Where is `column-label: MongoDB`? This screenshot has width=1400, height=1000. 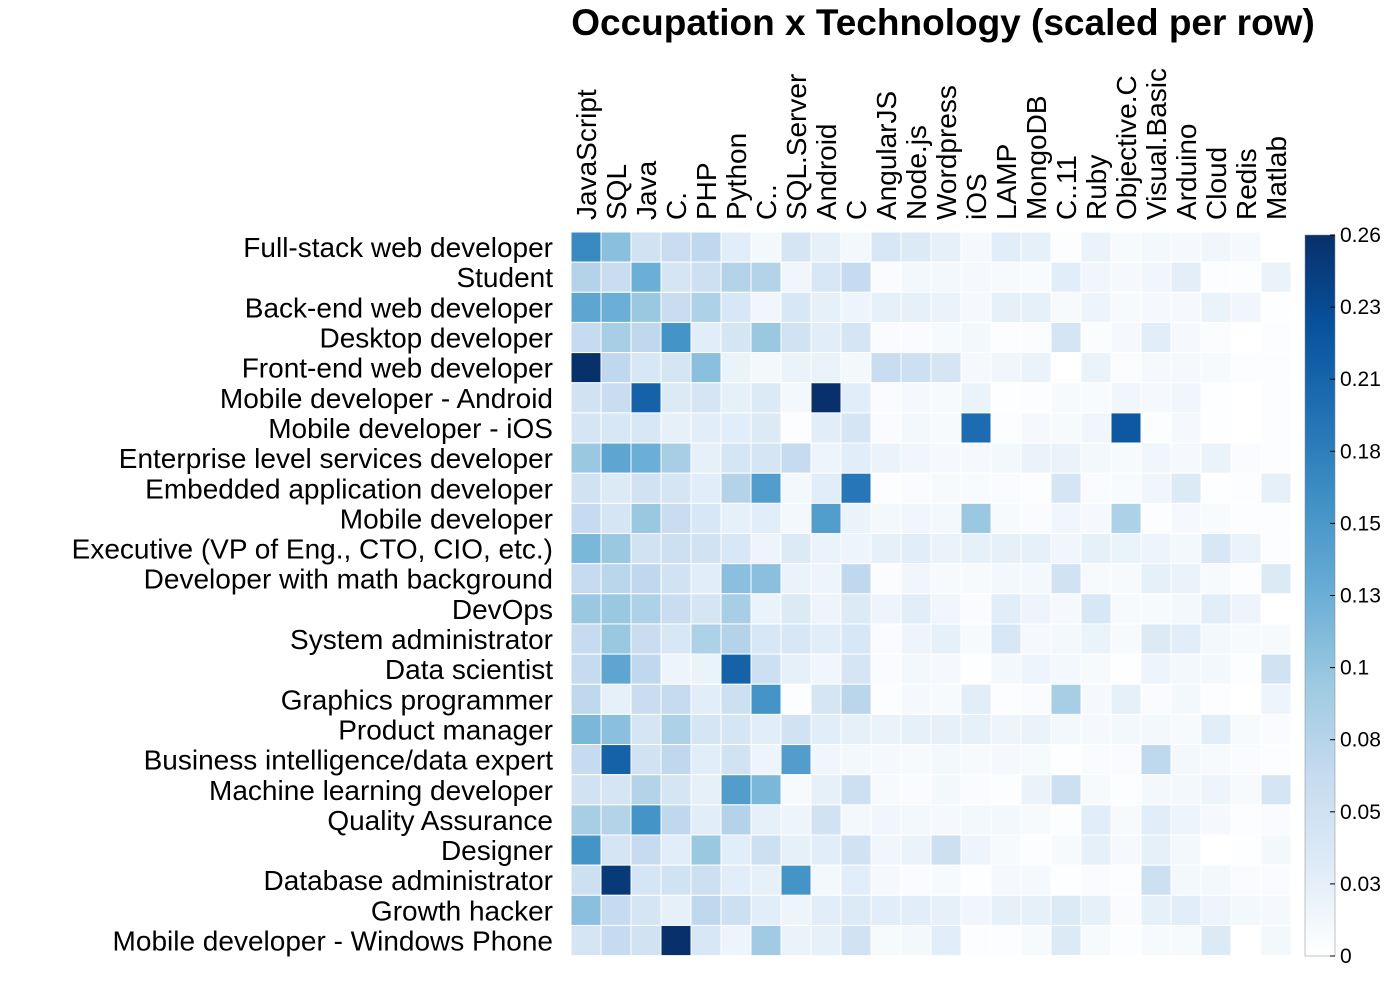 column-label: MongoDB is located at coordinates (1036, 157).